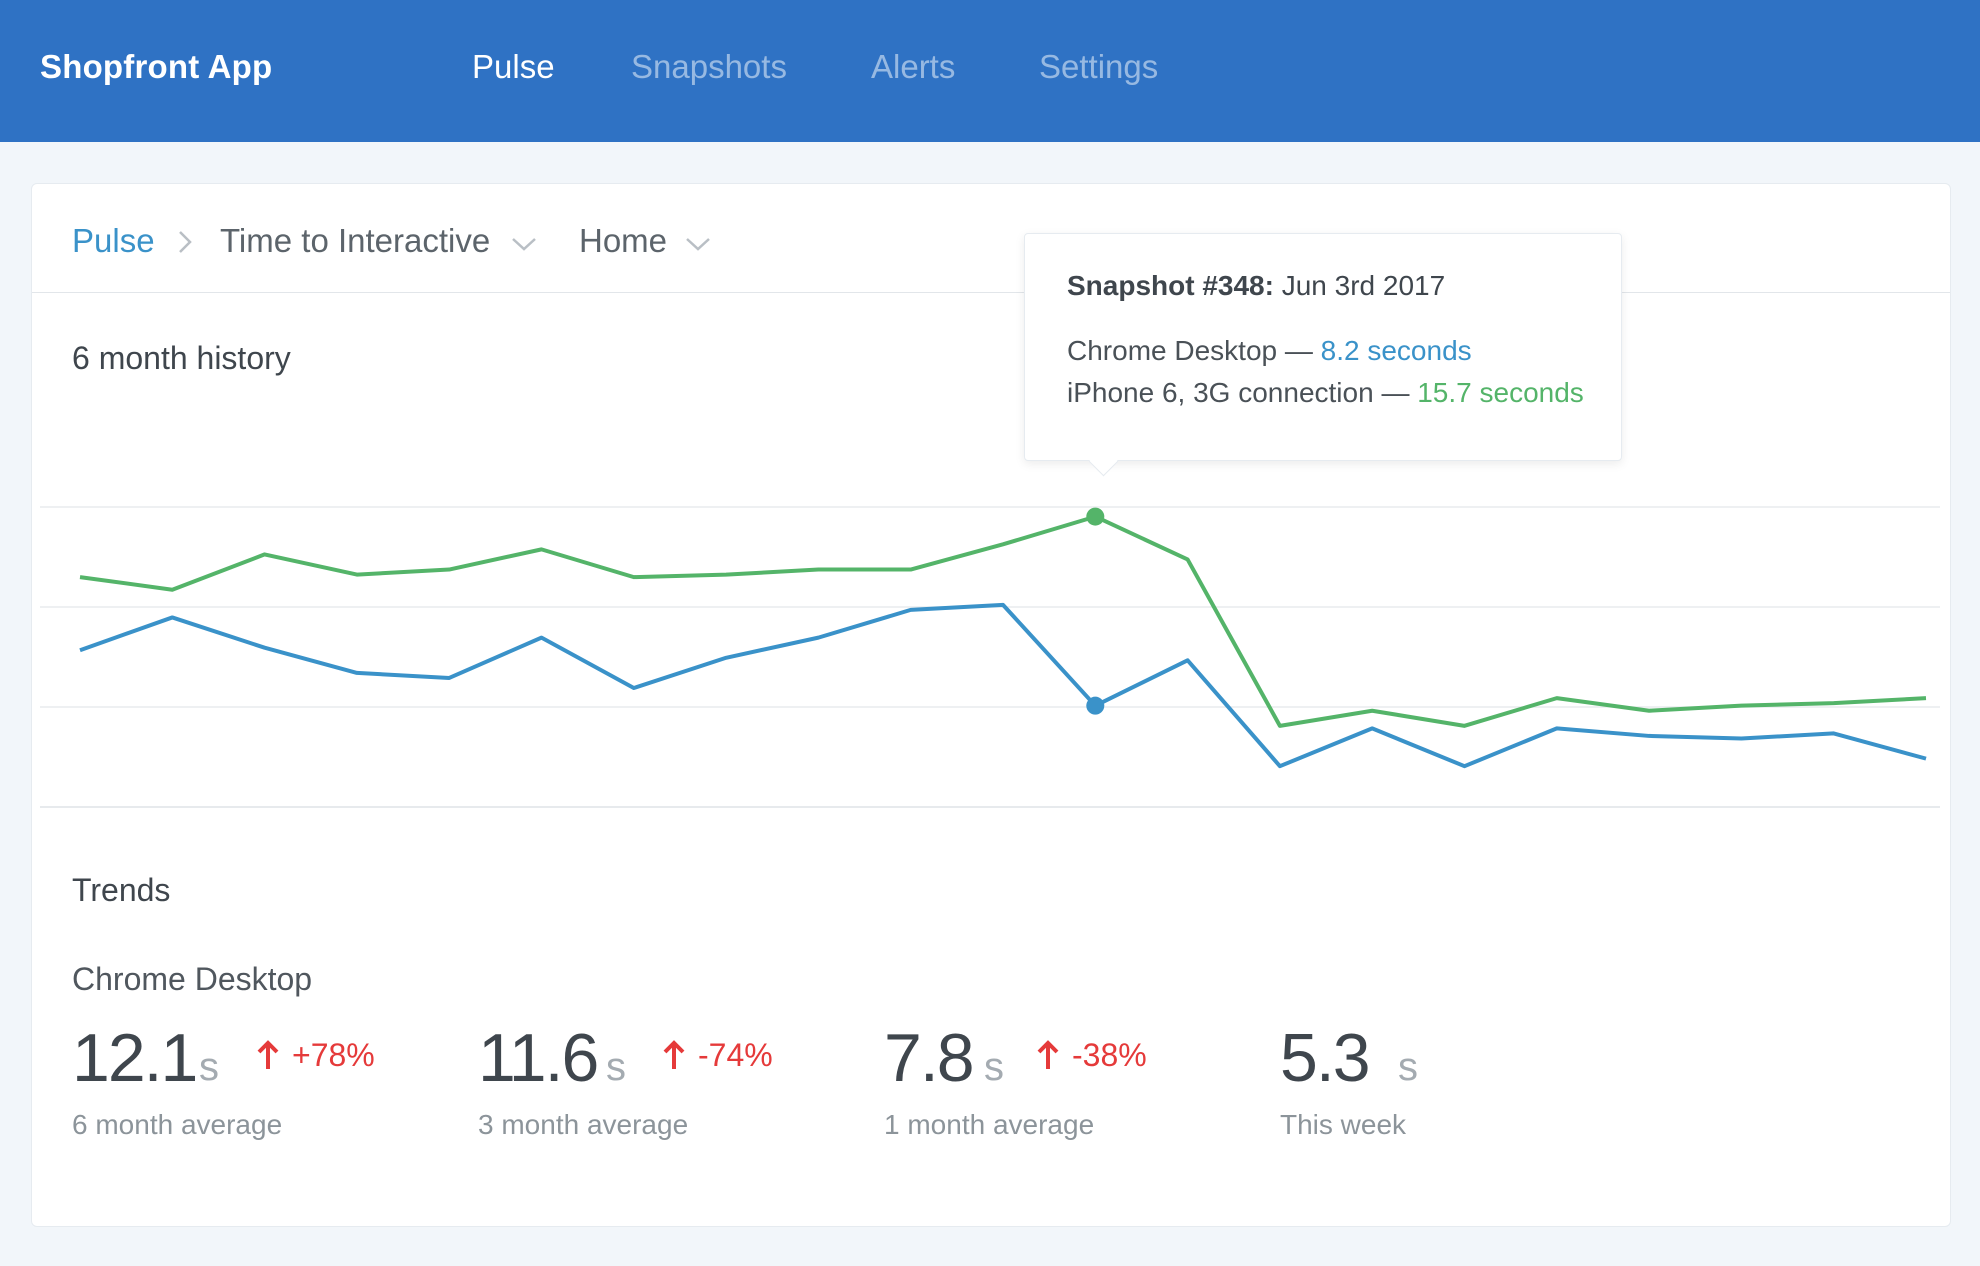 Image resolution: width=1980 pixels, height=1266 pixels. What do you see at coordinates (929, 1058) in the screenshot?
I see `metric-value: 7.8` at bounding box center [929, 1058].